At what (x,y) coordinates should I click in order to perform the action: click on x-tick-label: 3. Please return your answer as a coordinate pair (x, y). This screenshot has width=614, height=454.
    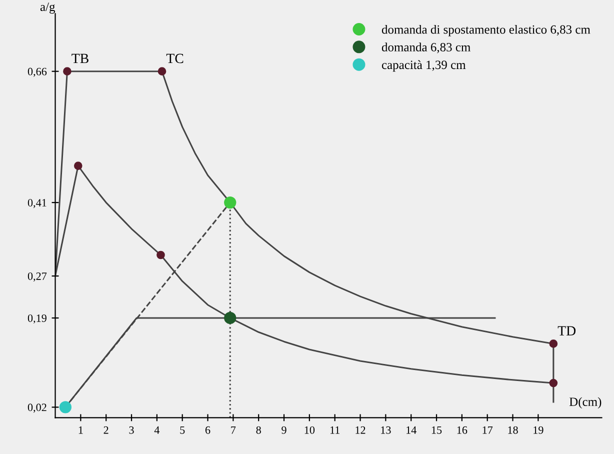
    Looking at the image, I should click on (131, 430).